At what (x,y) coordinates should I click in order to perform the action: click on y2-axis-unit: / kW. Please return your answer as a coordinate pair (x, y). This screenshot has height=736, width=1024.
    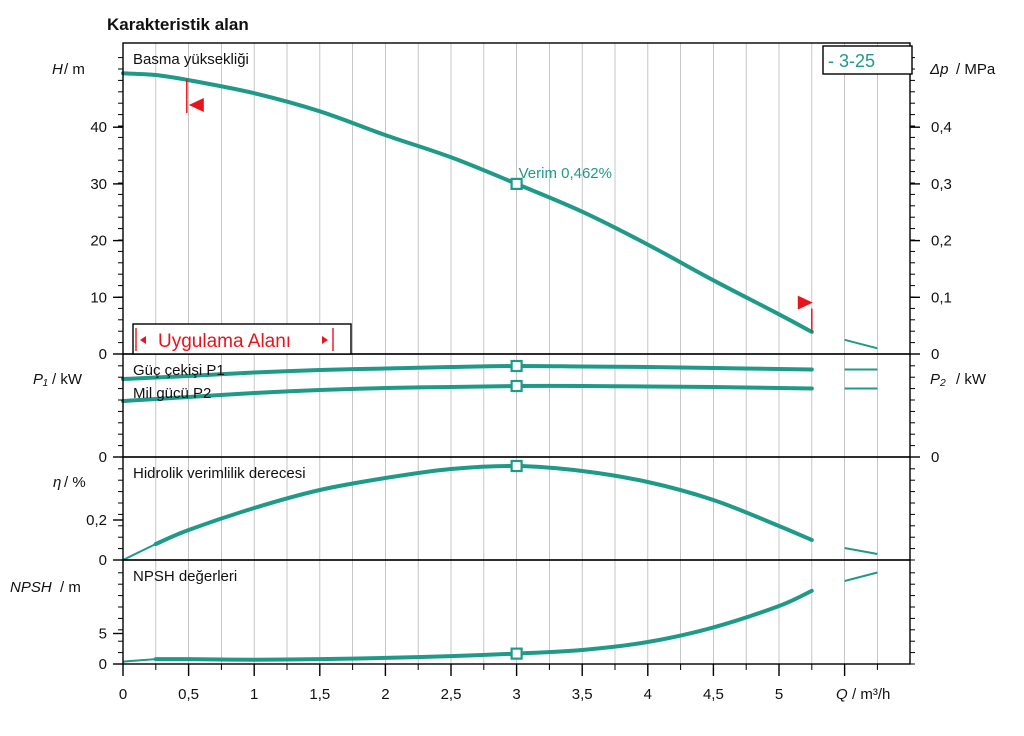
    Looking at the image, I should click on (971, 379).